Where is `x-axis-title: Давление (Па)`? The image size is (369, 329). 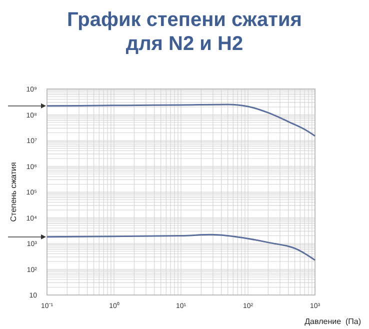
x-axis-title: Давление (Па) is located at coordinates (333, 321).